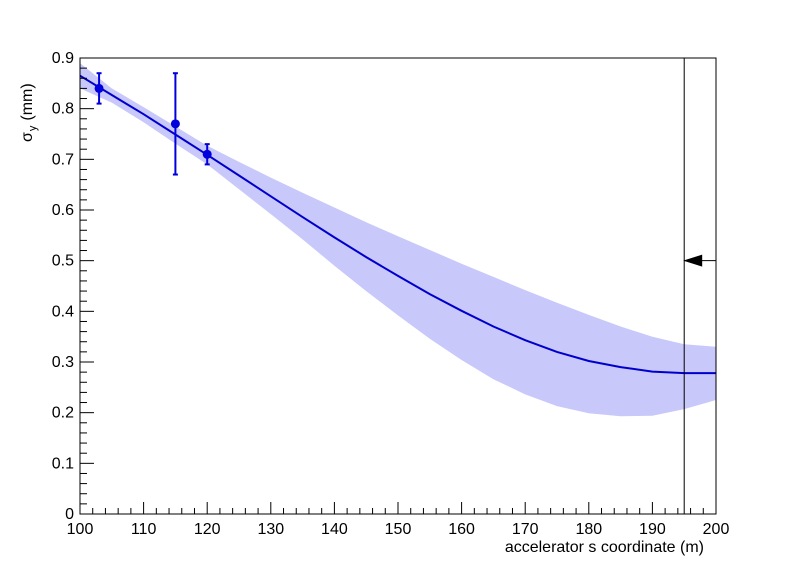 The width and height of the screenshot is (796, 572). Describe the element at coordinates (63, 109) in the screenshot. I see `y-tick-label: 0.8` at that location.